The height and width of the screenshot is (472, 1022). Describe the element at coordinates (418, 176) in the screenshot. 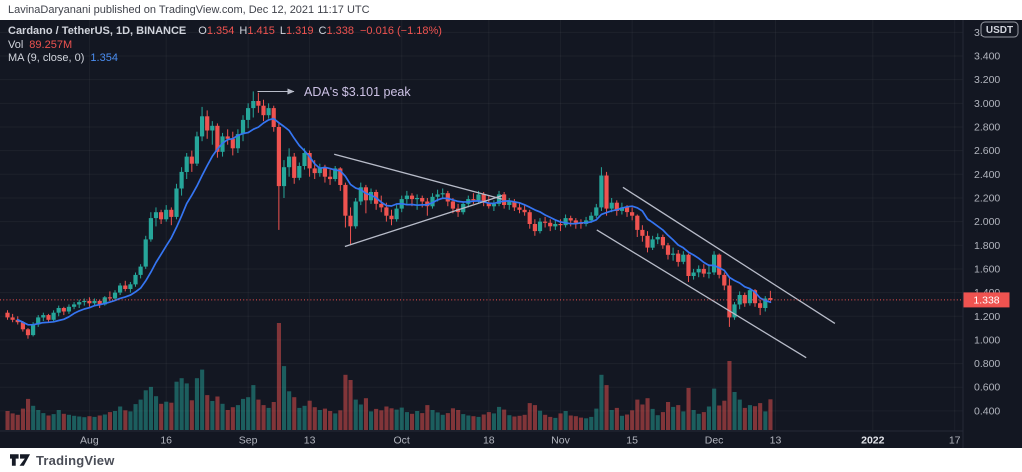

I see `trendline-triangle-upper` at that location.